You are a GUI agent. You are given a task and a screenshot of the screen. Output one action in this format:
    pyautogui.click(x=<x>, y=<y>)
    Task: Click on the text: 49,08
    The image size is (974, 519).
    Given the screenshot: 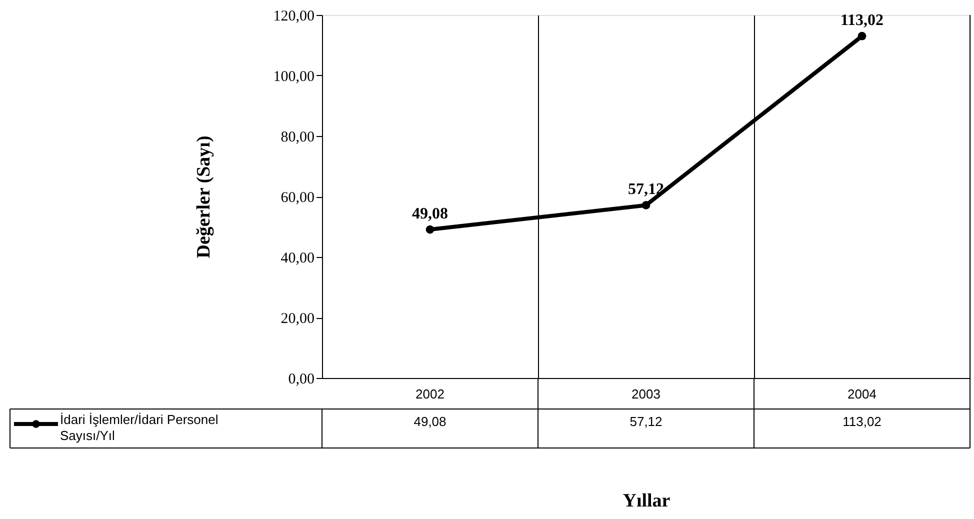 What is the action you would take?
    pyautogui.click(x=430, y=214)
    